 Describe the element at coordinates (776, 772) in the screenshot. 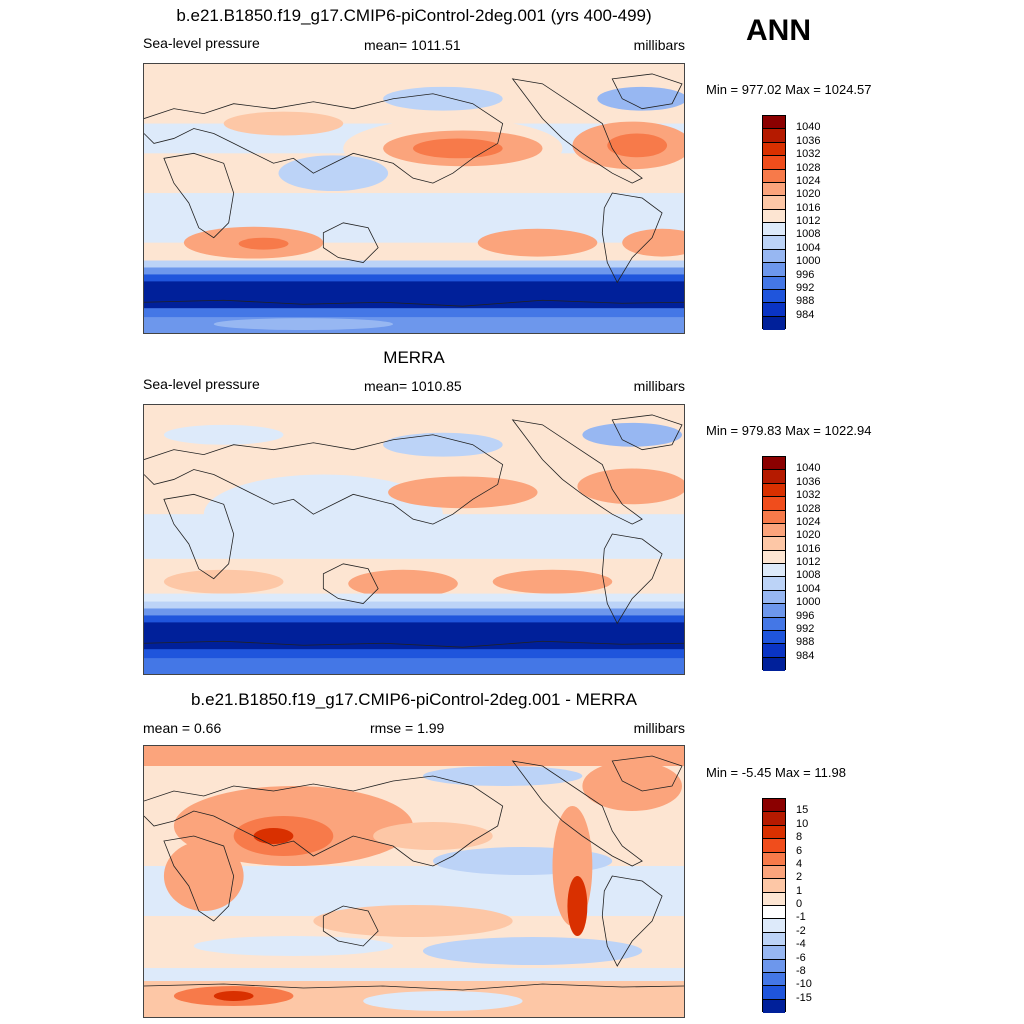

I see `panel-3-minmax: Min = -5.45 Max = 11.98` at that location.